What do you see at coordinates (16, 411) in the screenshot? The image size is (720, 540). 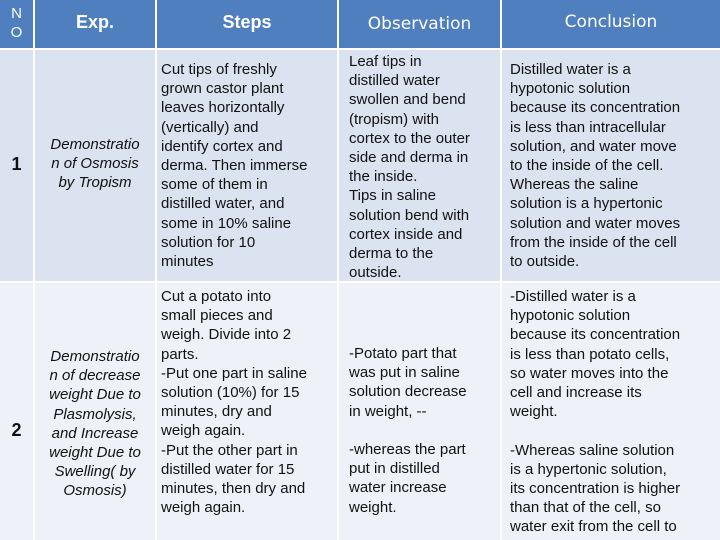 I see `table-row-2-no: 2` at bounding box center [16, 411].